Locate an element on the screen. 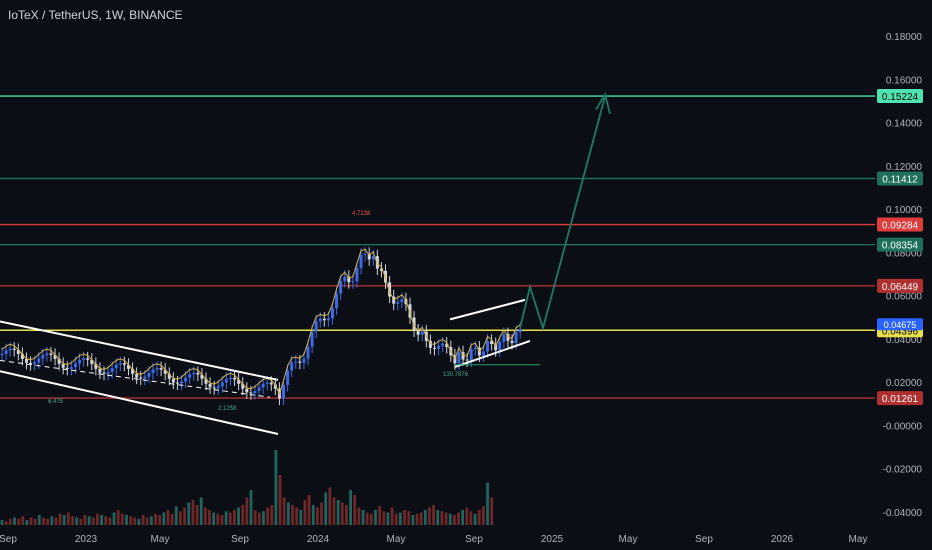 The image size is (932, 550). y-tick-label: 0.16000 is located at coordinates (904, 80).